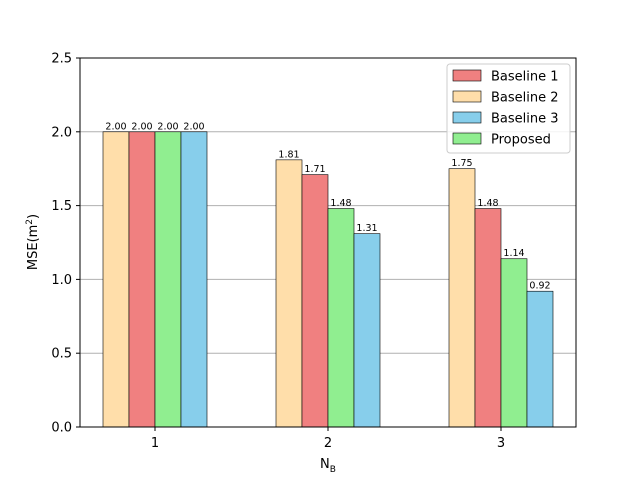  I want to click on y-tick-label: 1.5, so click(61, 206).